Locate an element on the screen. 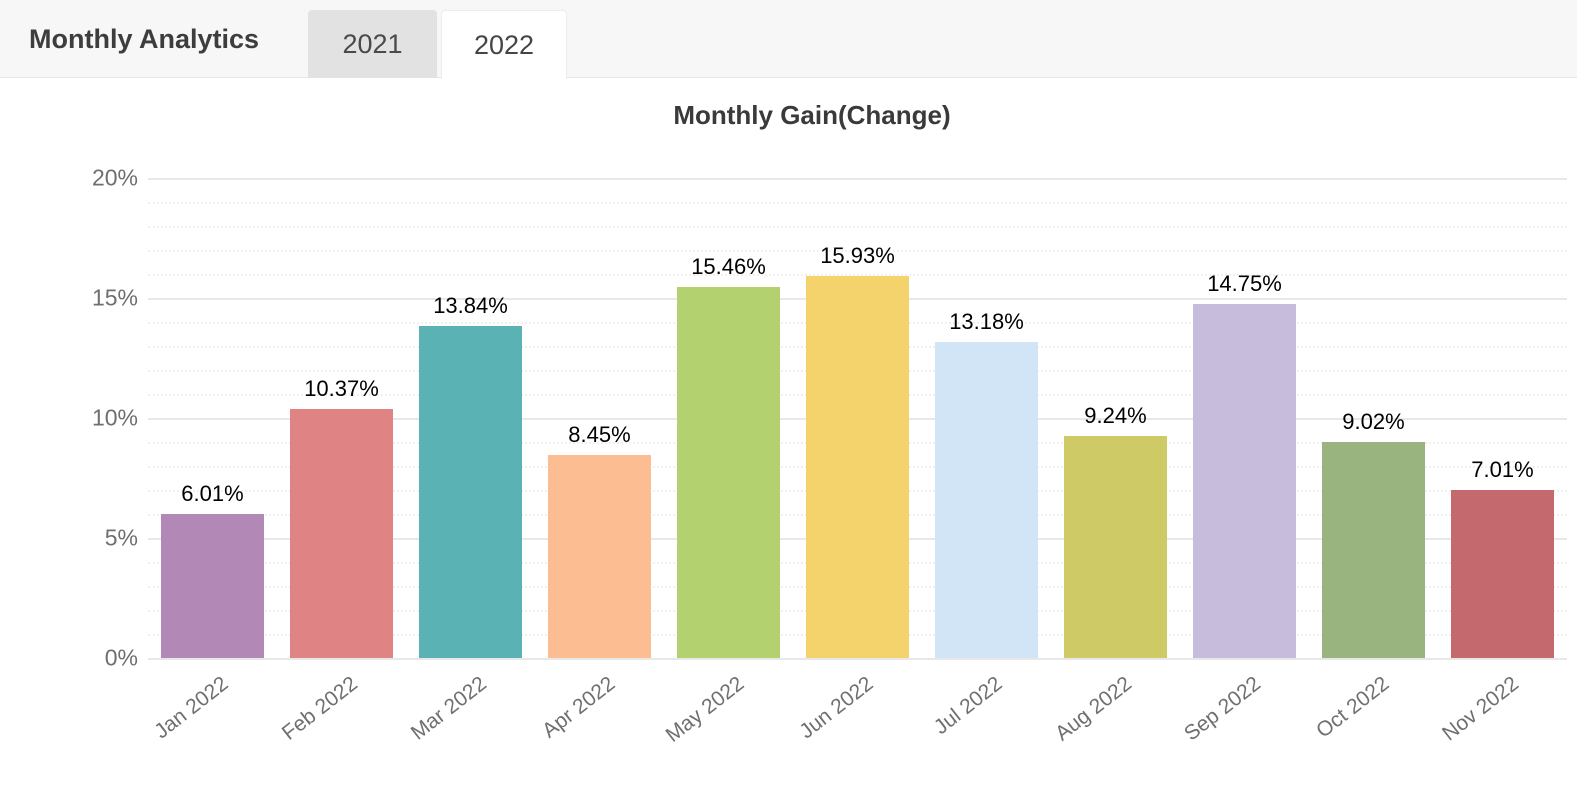 This screenshot has height=807, width=1577. x-axis-label-mar-2022: Mar 2022 is located at coordinates (448, 708).